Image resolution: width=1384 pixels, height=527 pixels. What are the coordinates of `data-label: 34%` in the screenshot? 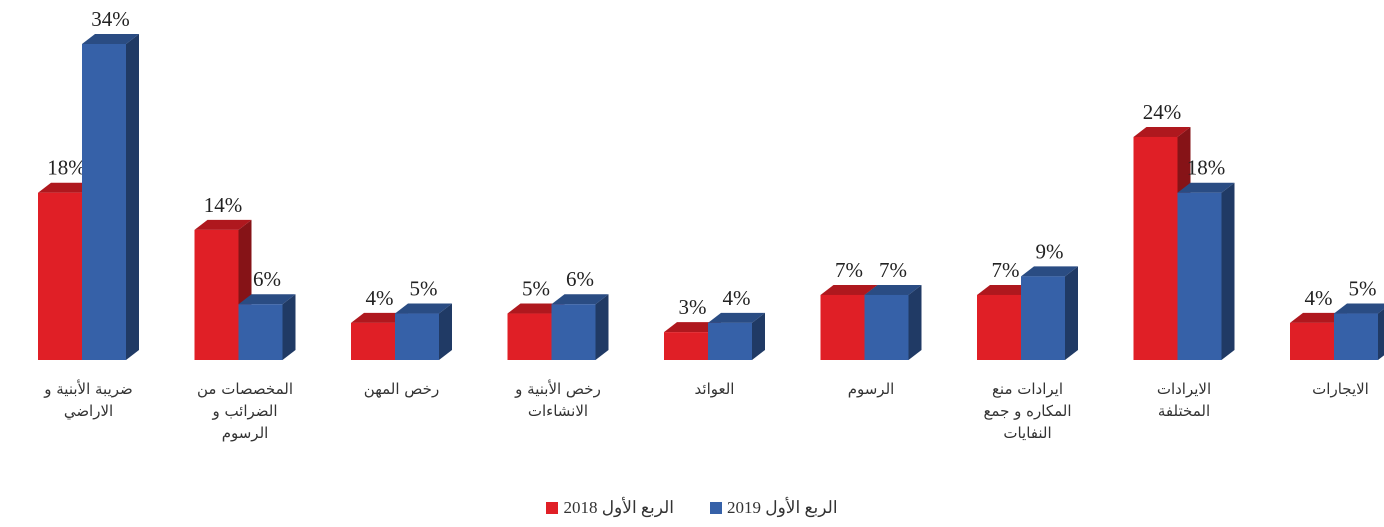 It's located at (110, 19).